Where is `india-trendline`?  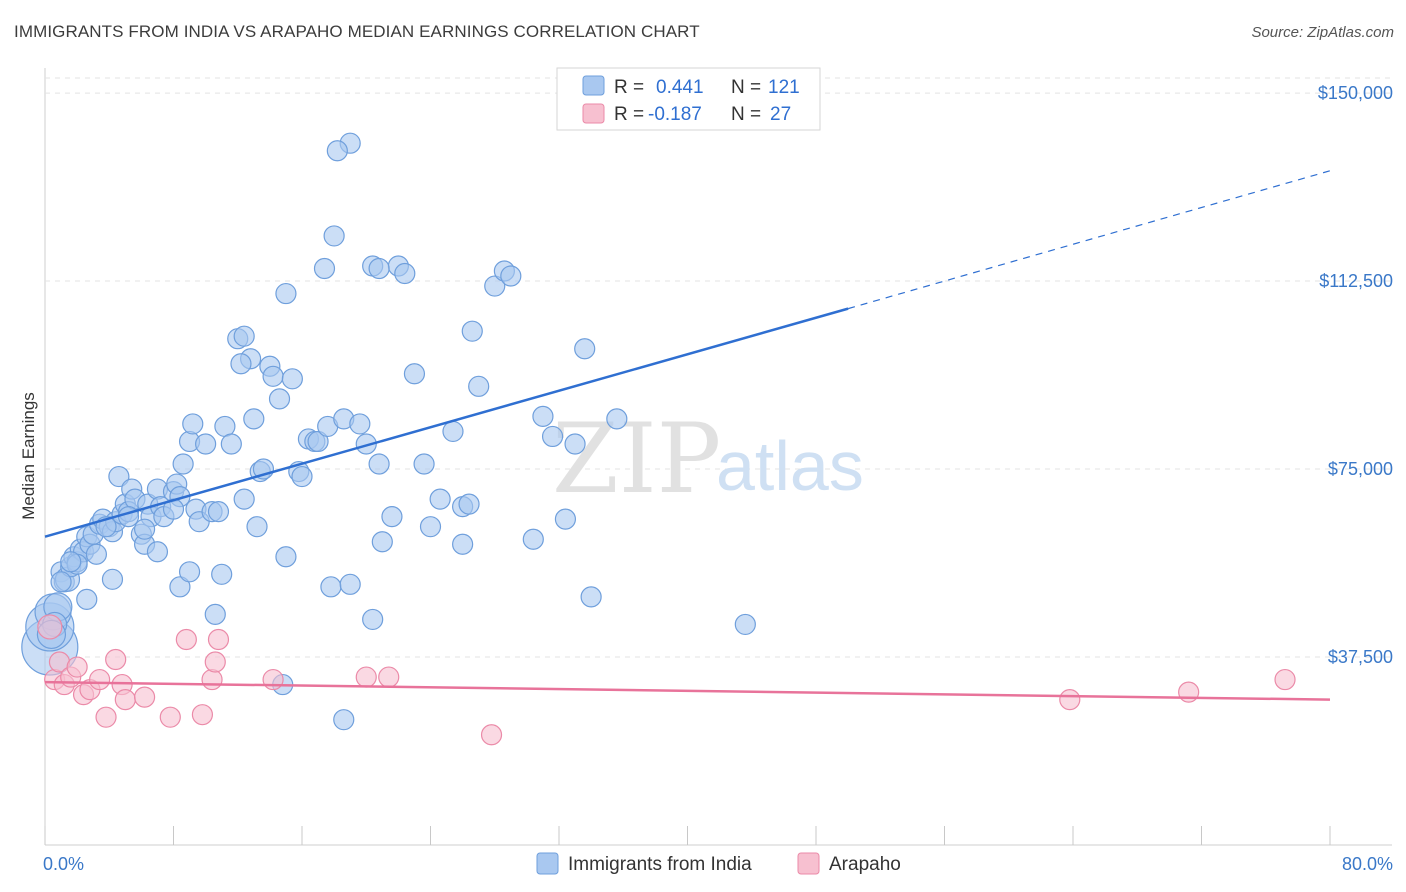
india-trendline is located at coordinates (446, 422).